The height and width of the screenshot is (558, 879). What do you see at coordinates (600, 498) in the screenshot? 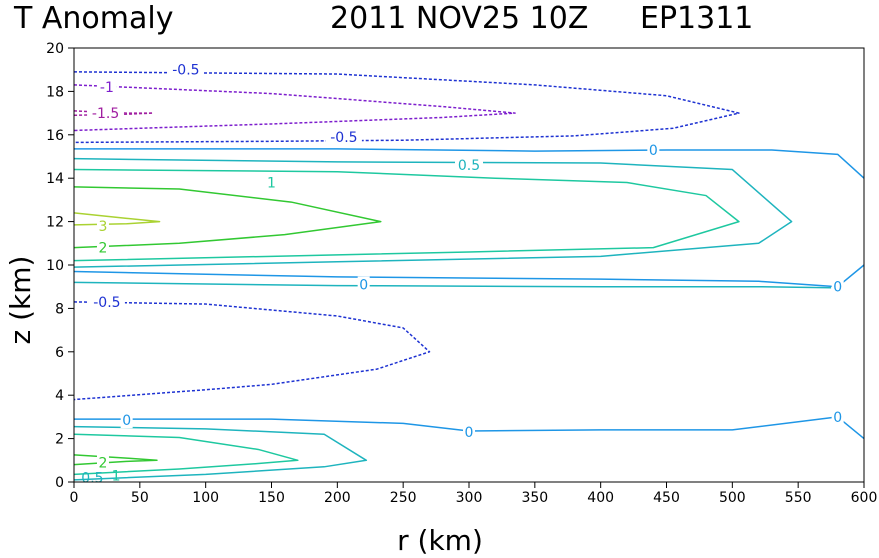
I see `x-tick-label: 400` at bounding box center [600, 498].